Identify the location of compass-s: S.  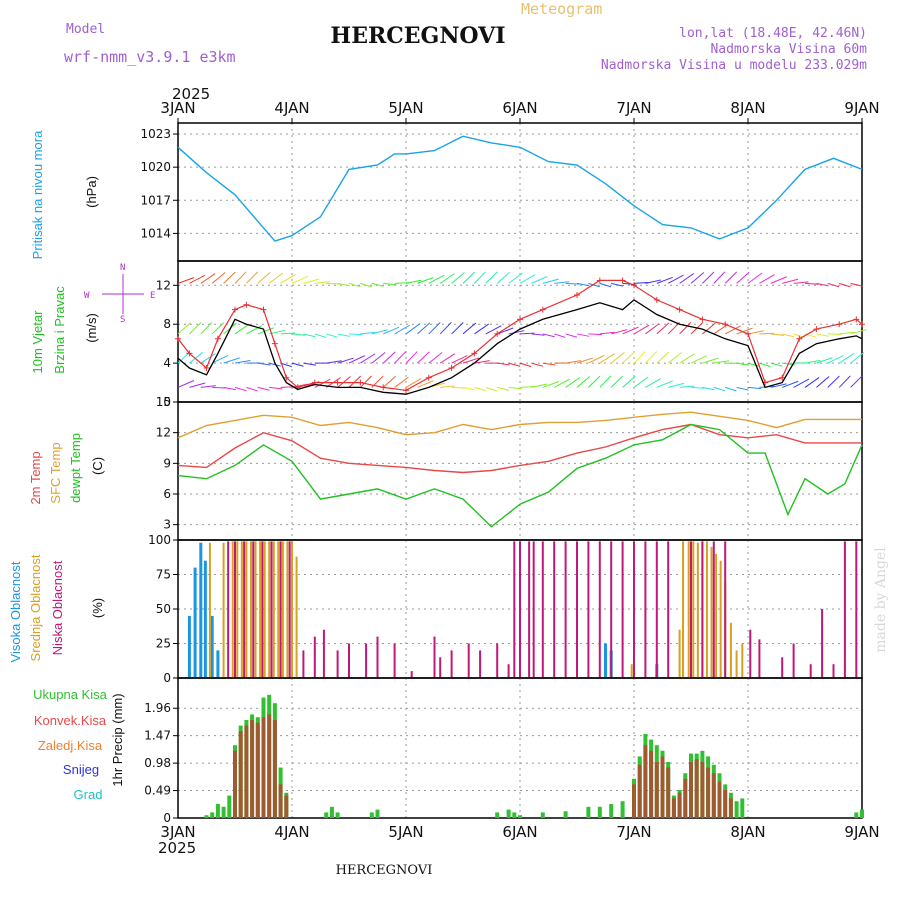
(122, 320).